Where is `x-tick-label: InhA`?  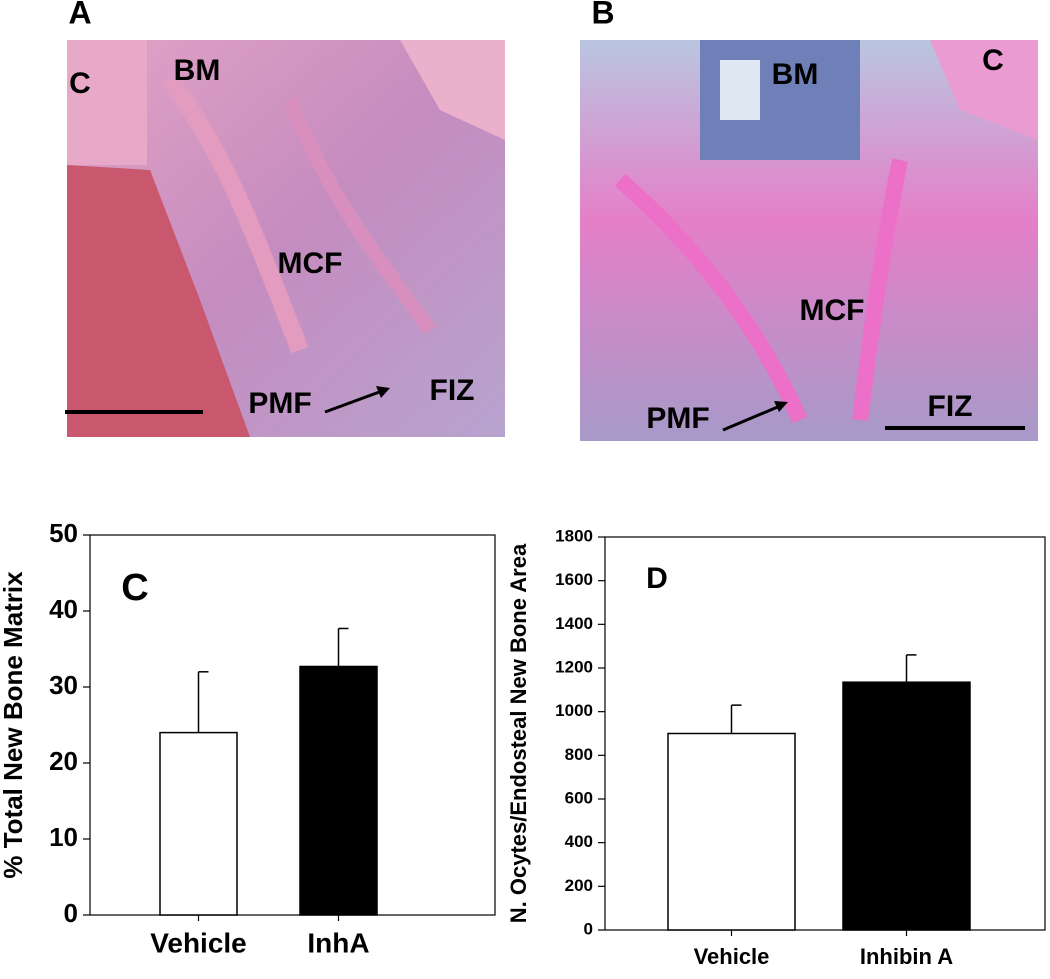
x-tick-label: InhA is located at coordinates (338, 942).